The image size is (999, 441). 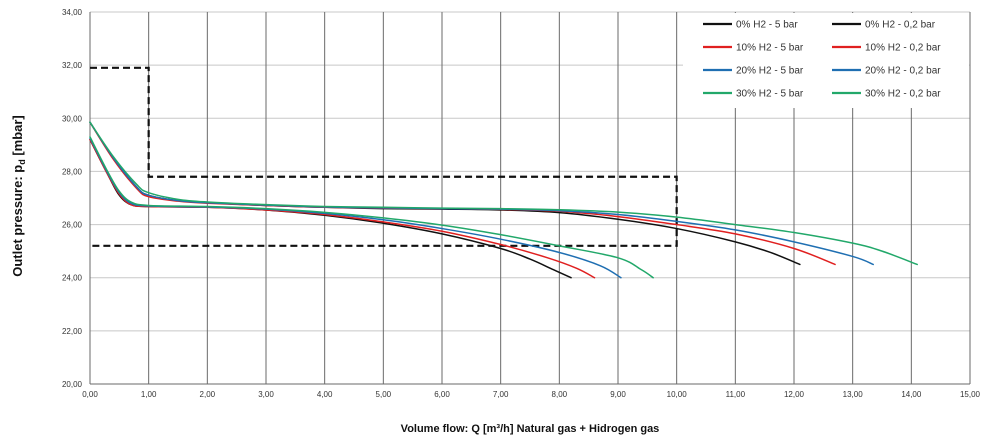 I want to click on y-tick-label: 20,00, so click(x=72, y=384).